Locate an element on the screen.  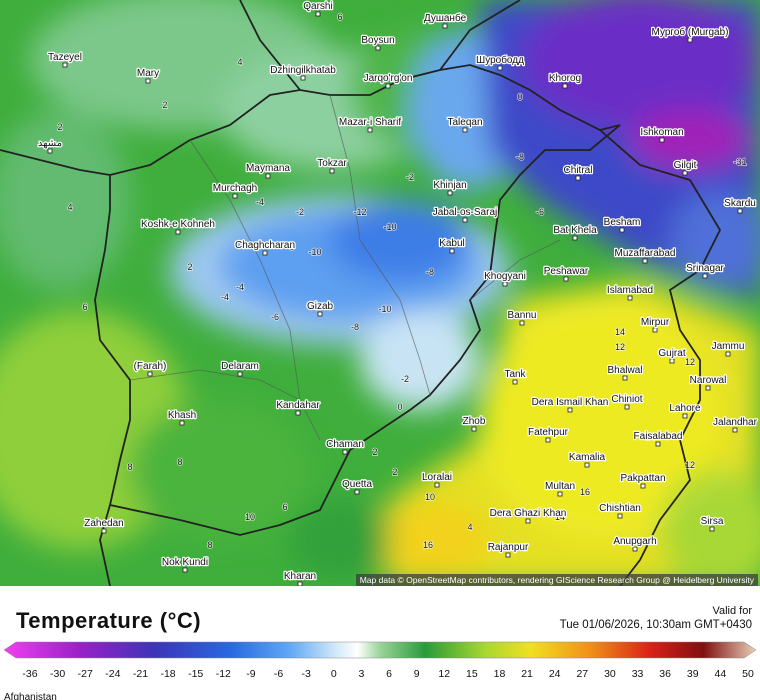
place-label: Dzhingilkhatab is located at coordinates (303, 70).